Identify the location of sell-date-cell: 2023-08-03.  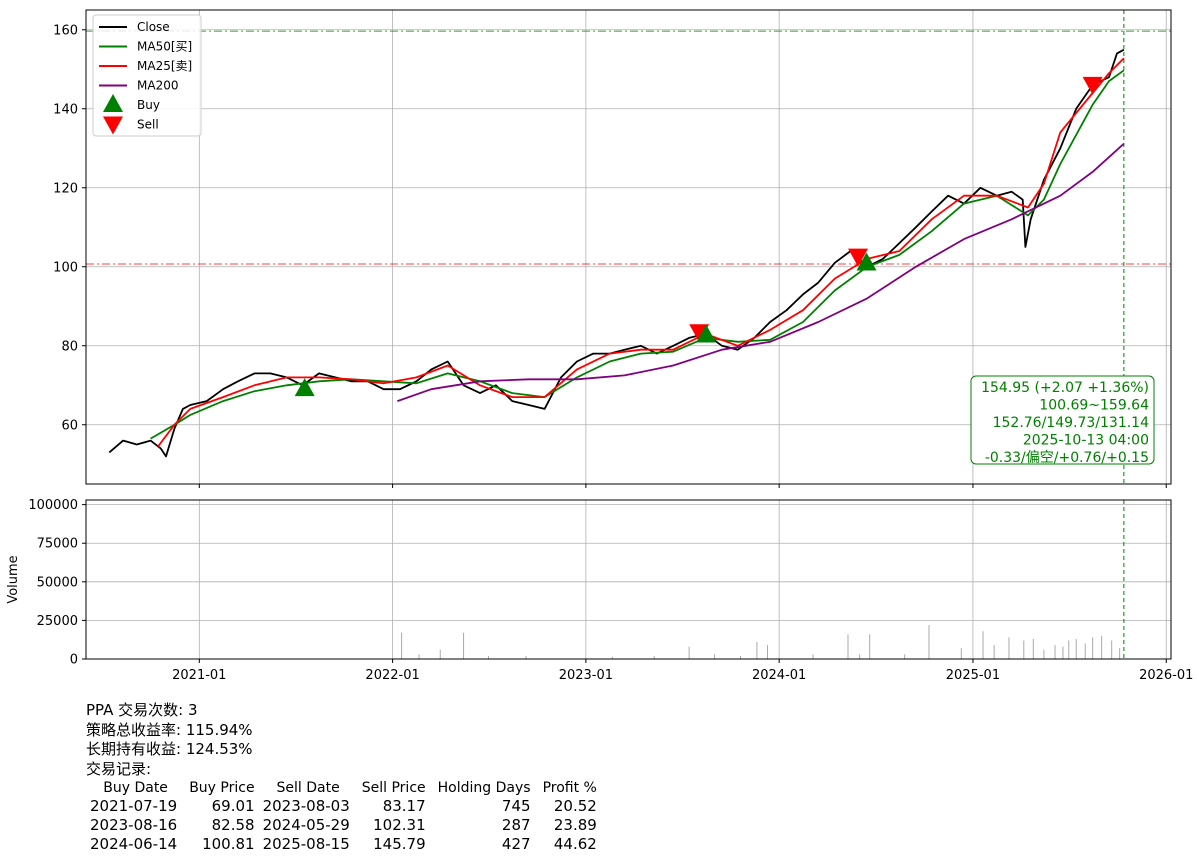
(306, 806).